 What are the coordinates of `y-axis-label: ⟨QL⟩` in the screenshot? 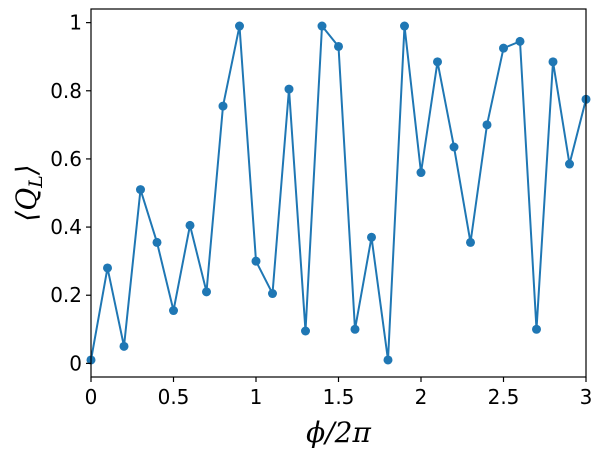 It's located at (28, 192).